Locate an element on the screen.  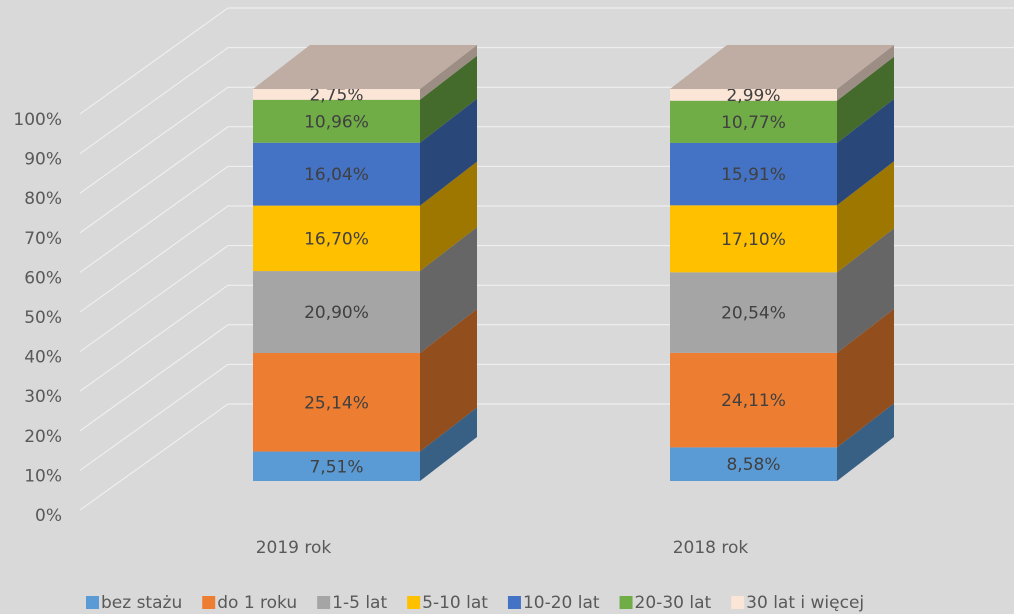
value-label: 25,14% is located at coordinates (336, 403).